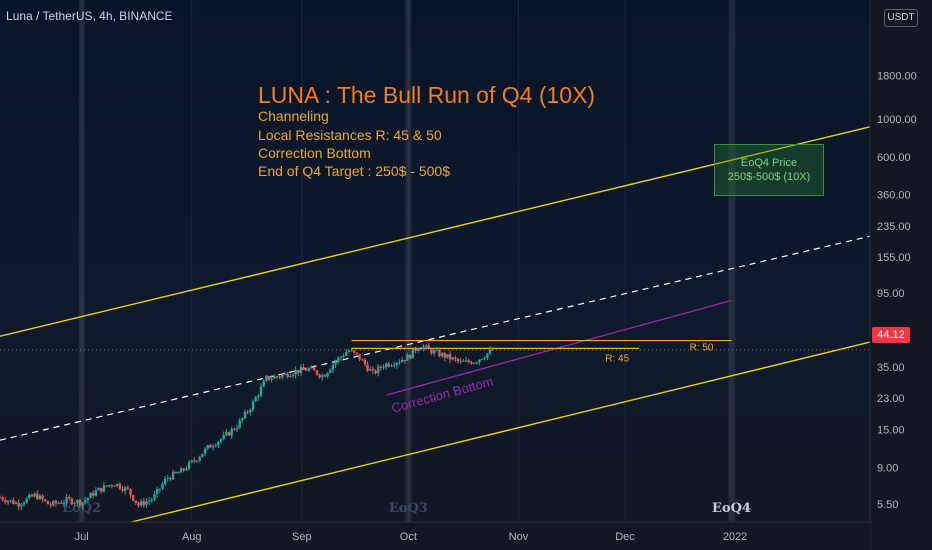  Describe the element at coordinates (350, 135) in the screenshot. I see `annotation-line-resistances: Local Resistances R: 45 & 50` at that location.